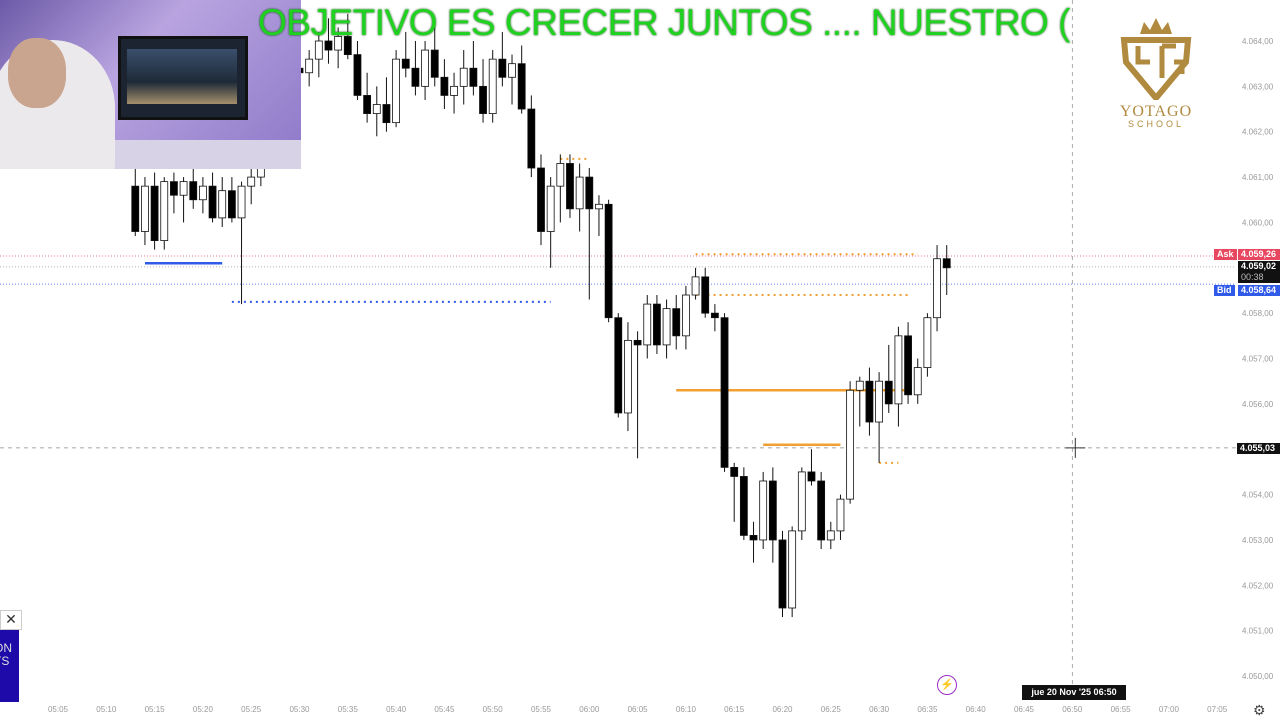 The image size is (1280, 720). I want to click on time-axis-tick: 07:05, so click(1217, 709).